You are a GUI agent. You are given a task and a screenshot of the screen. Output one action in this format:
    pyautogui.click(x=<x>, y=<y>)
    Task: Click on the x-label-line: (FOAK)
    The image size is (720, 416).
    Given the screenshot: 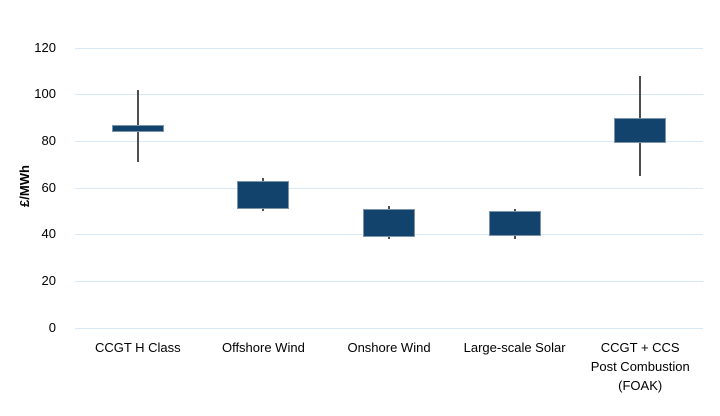 What is the action you would take?
    pyautogui.click(x=640, y=385)
    